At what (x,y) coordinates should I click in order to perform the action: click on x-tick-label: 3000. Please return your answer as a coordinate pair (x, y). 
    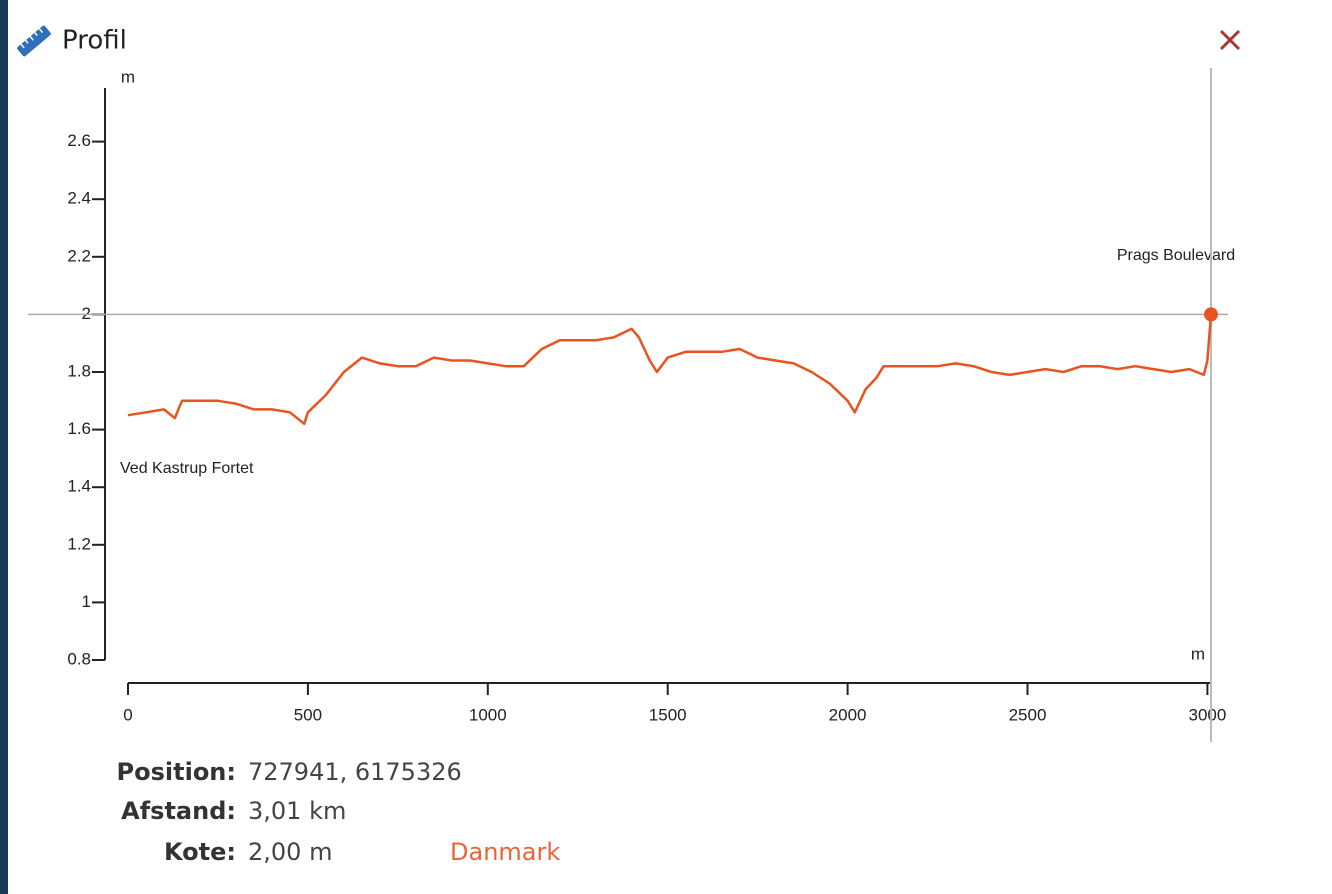
    Looking at the image, I should click on (1207, 714).